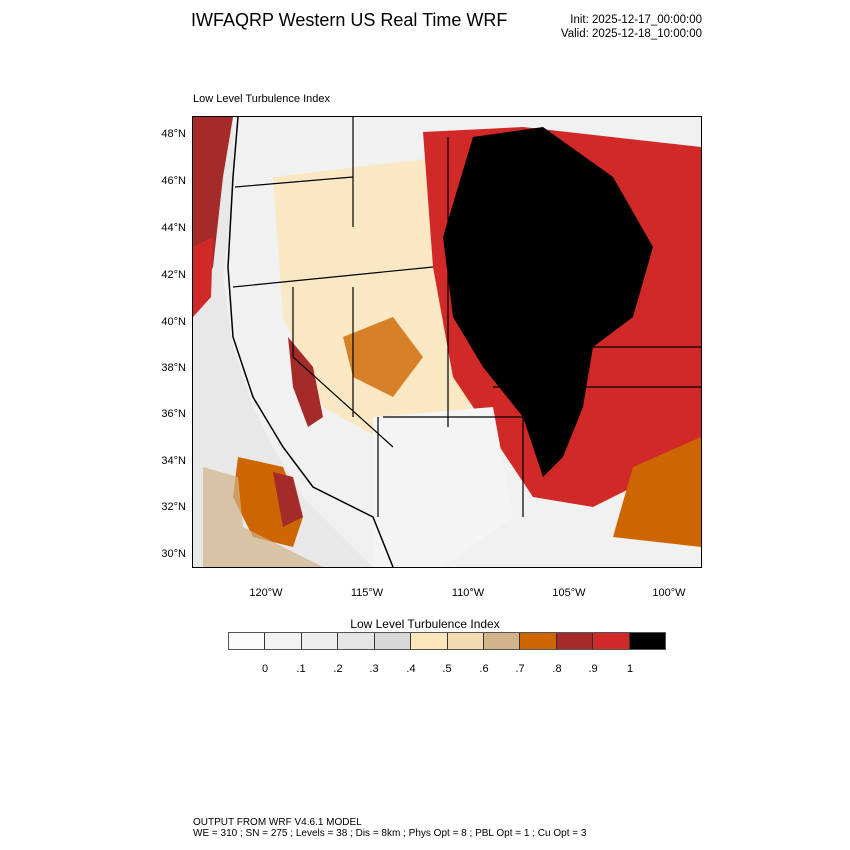  What do you see at coordinates (631, 34) in the screenshot?
I see `valid-time: Valid: 2025-12-18_10:00:00` at bounding box center [631, 34].